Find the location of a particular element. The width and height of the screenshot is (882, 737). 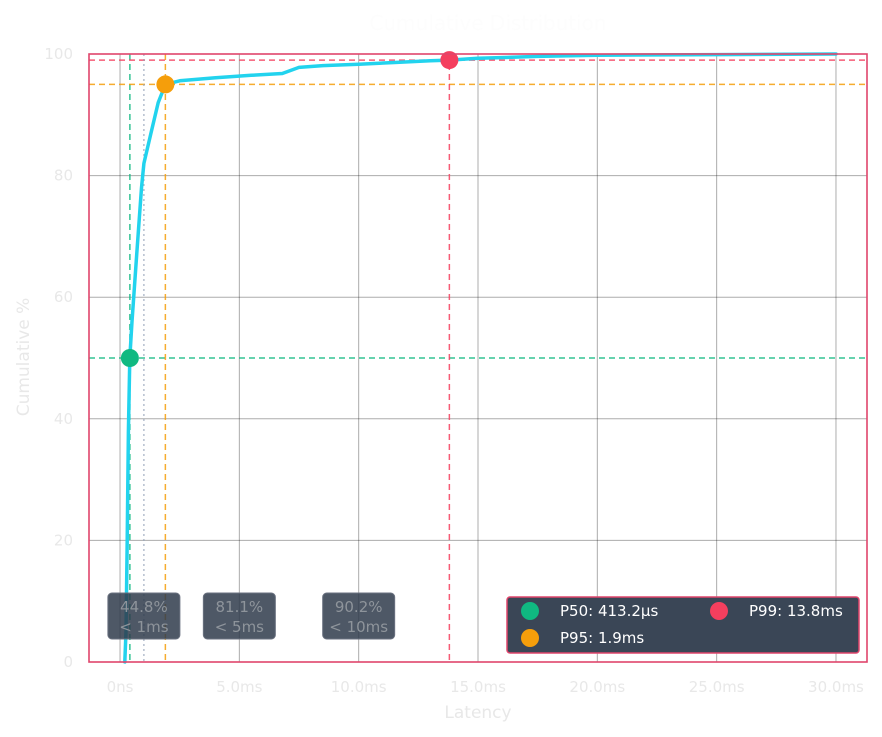

legend: P50: 413.2µs P95: 1.9ms P99: 13.8ms is located at coordinates (683, 625).